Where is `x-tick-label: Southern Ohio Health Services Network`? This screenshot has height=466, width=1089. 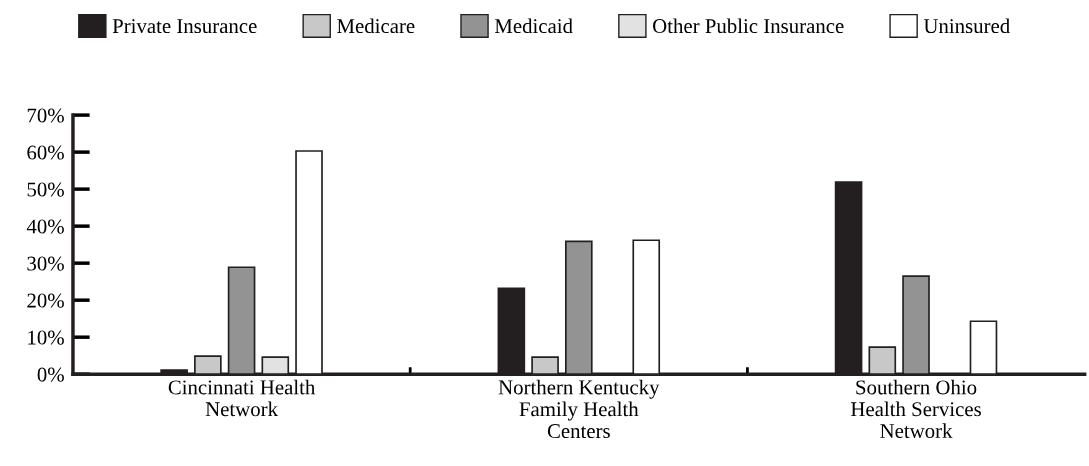 x-tick-label: Southern Ohio Health Services Network is located at coordinates (915, 408).